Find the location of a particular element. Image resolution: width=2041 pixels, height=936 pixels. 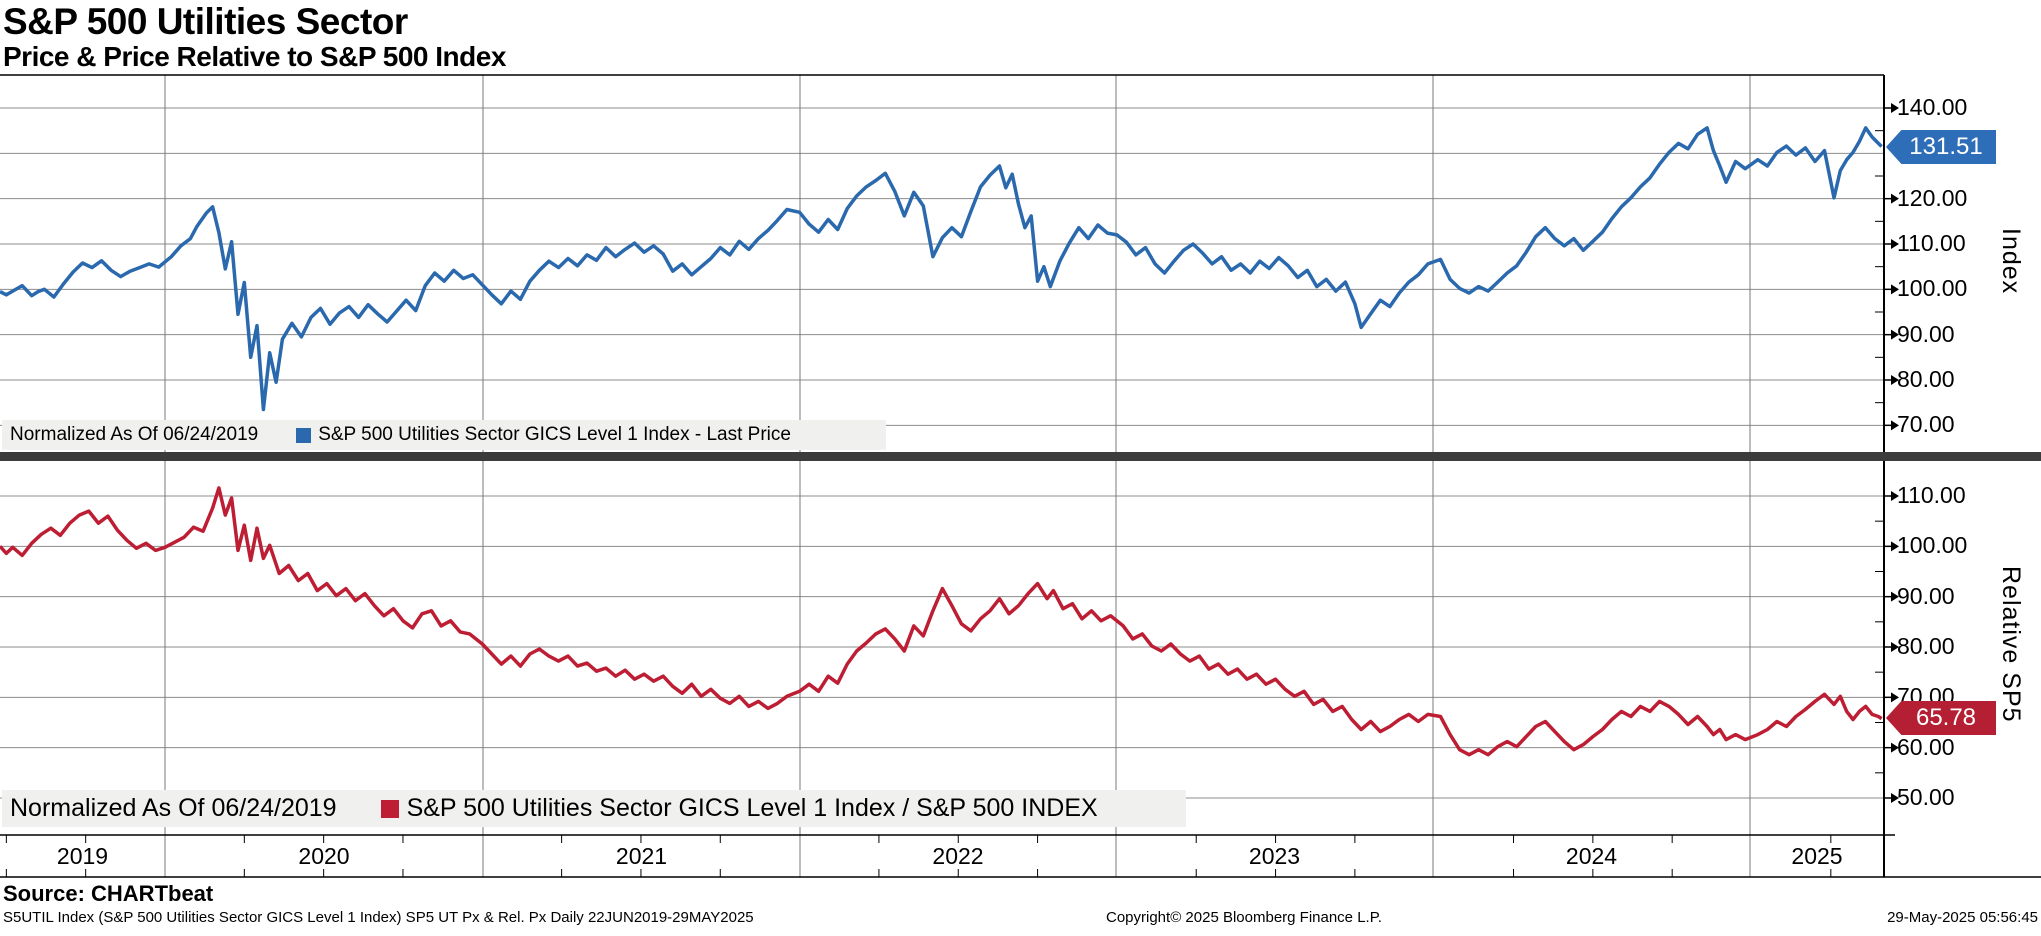

x-axis-year-label: 2021 is located at coordinates (641, 856).